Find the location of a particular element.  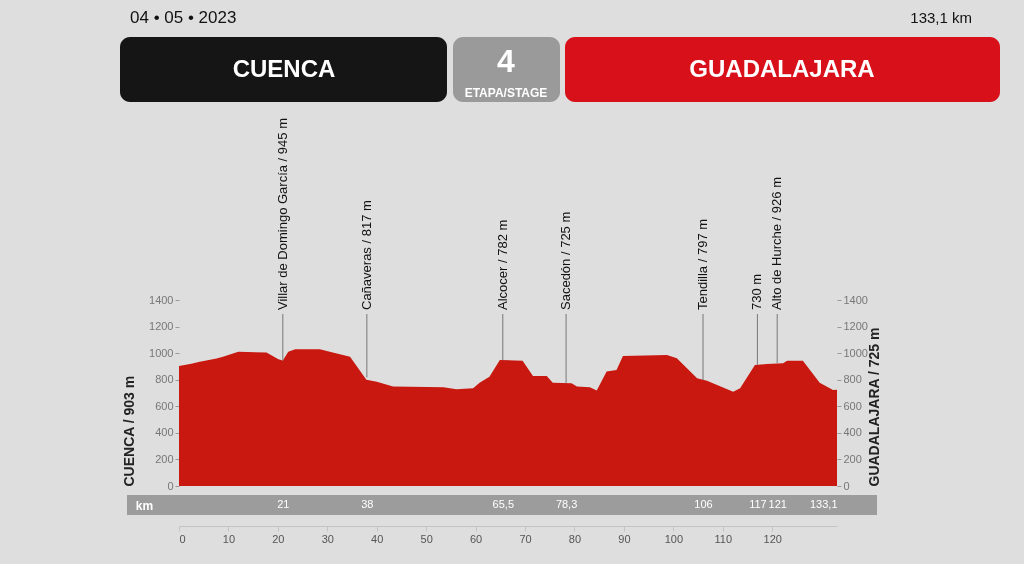

annotation: Villar de Domingo García / 945 m is located at coordinates (282, 214).